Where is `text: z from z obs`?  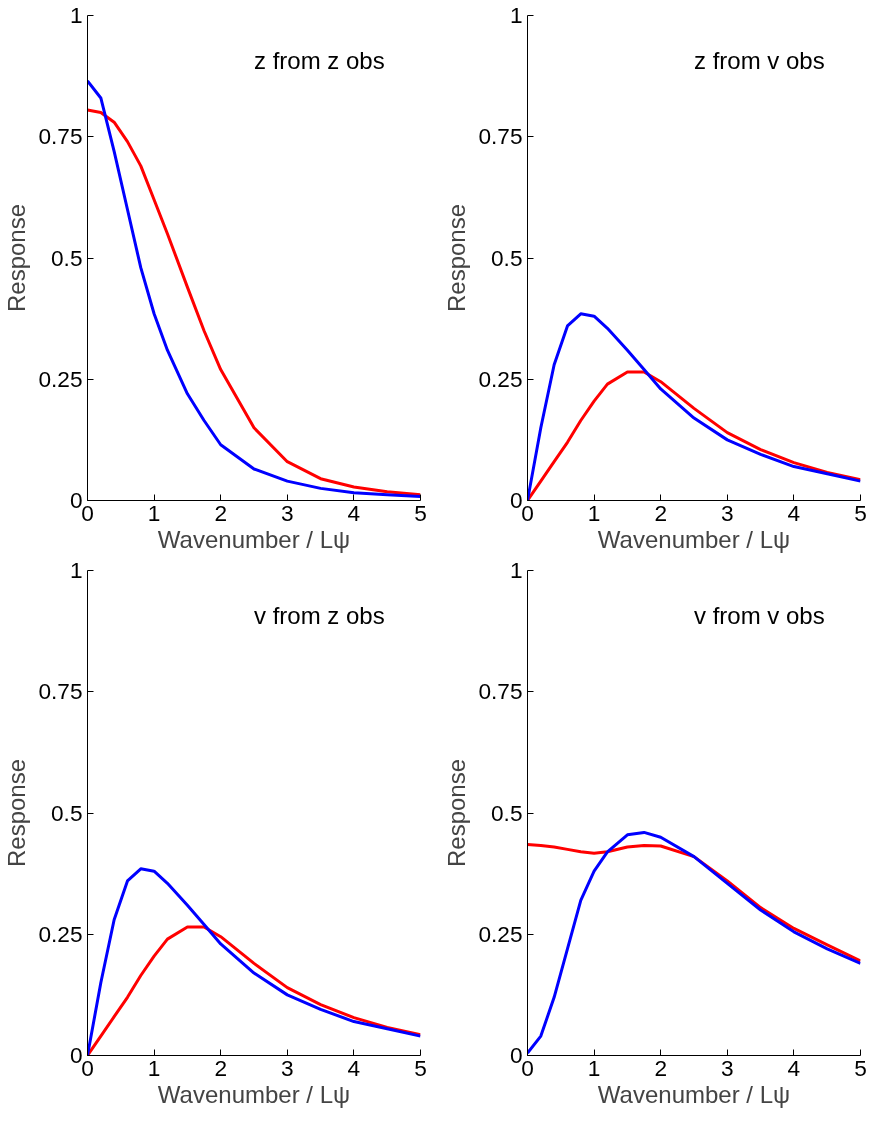 text: z from z obs is located at coordinates (319, 60).